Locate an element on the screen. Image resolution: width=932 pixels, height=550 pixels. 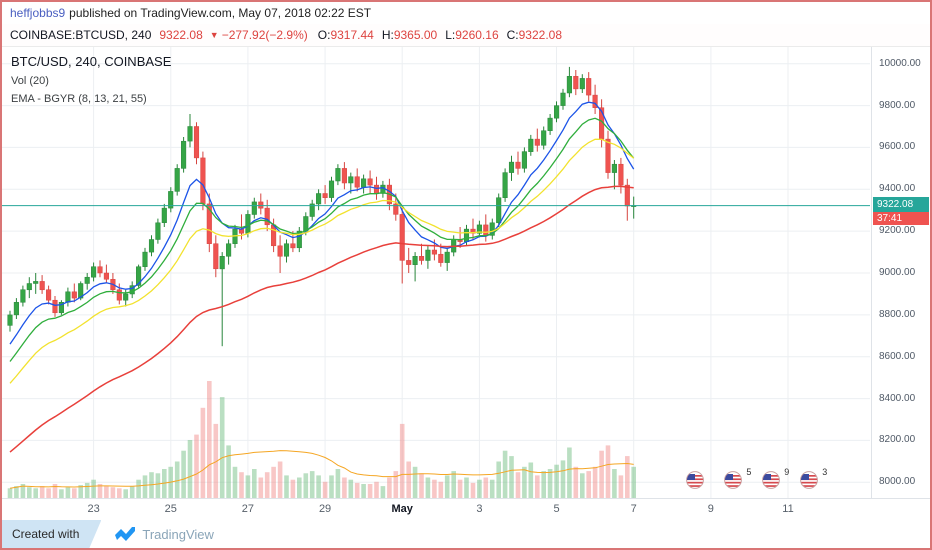
event-flag-icon: 3 is located at coordinates (813, 478).